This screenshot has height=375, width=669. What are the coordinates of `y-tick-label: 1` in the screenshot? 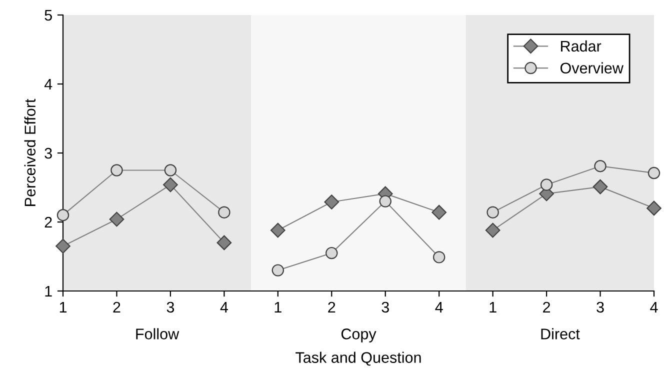 It's located at (48, 291).